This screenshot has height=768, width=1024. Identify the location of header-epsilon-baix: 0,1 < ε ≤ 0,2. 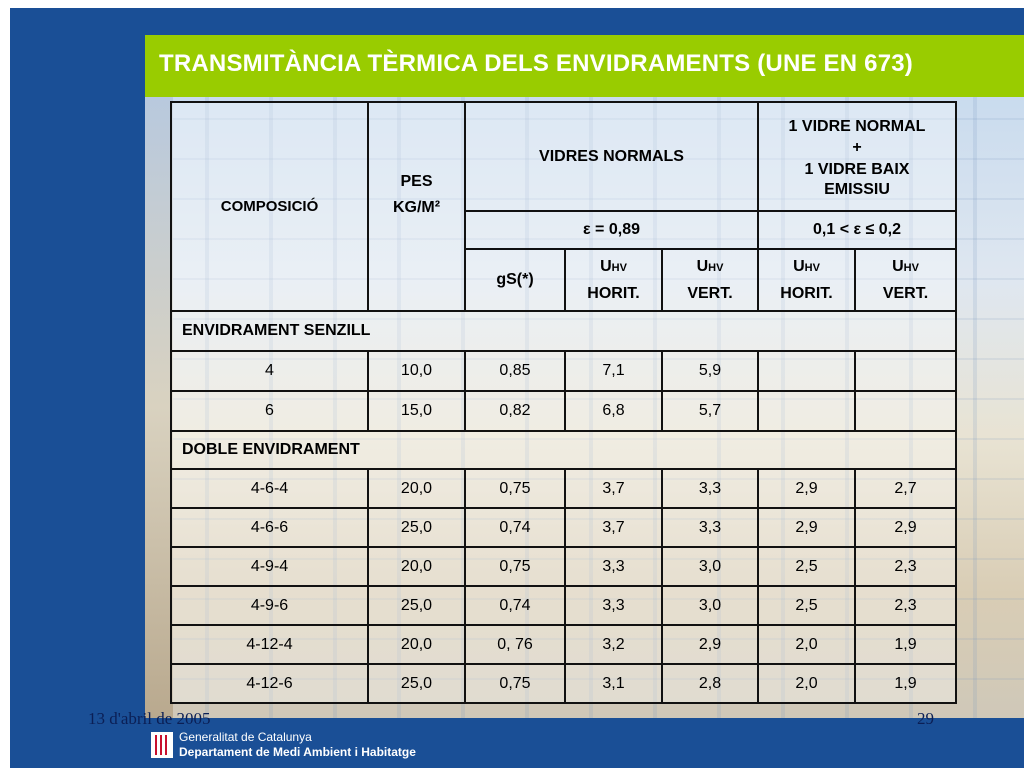
(857, 230).